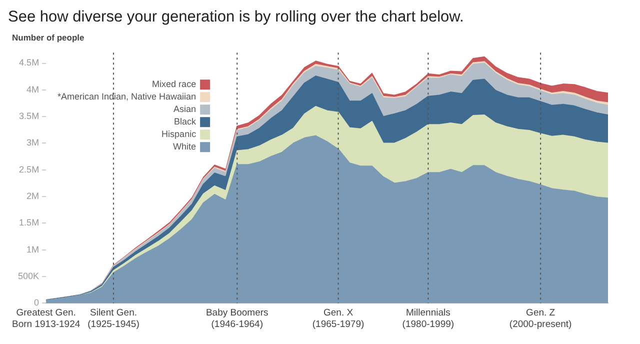 The width and height of the screenshot is (640, 344). I want to click on y-tick-label: 3.5M, so click(29, 116).